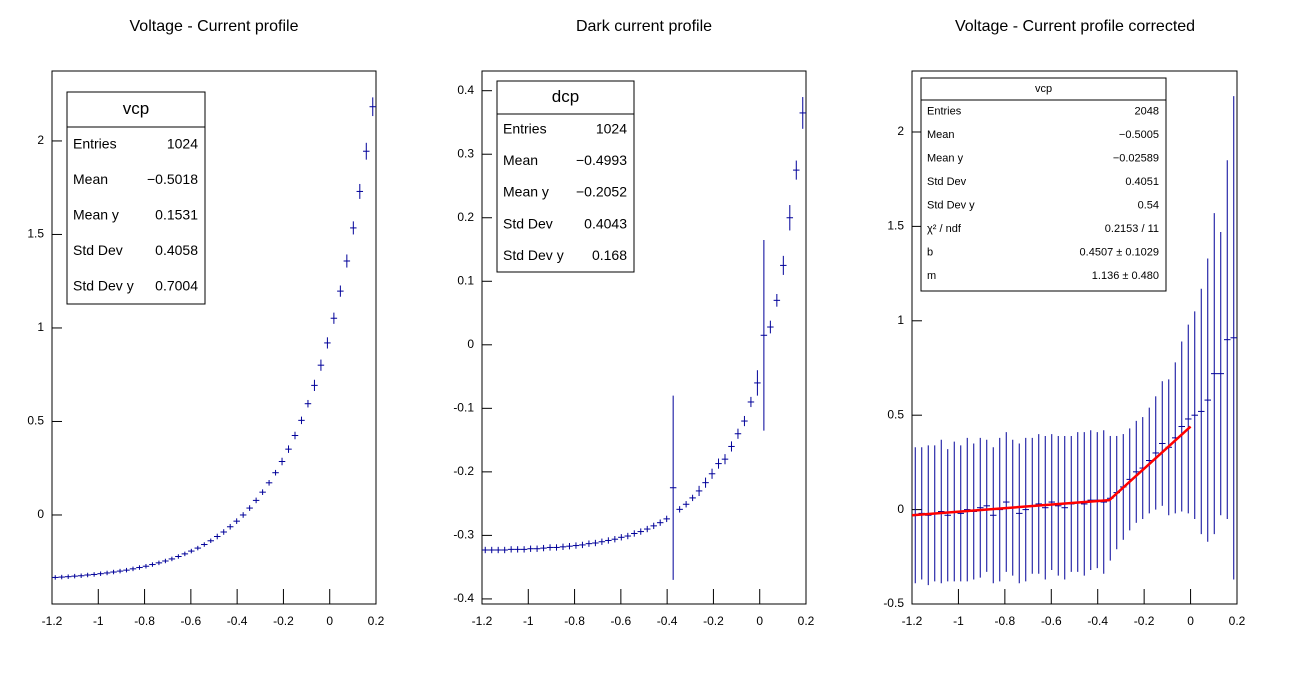 The height and width of the screenshot is (680, 1292). Describe the element at coordinates (465, 90) in the screenshot. I see `y-tick-label: 0.4` at that location.